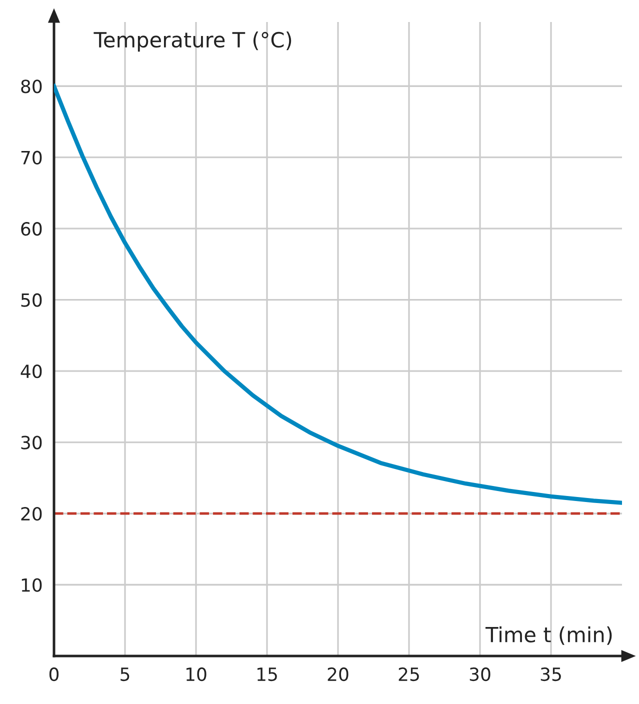 The image size is (639, 704). What do you see at coordinates (480, 674) in the screenshot?
I see `x-tick-label: 30` at bounding box center [480, 674].